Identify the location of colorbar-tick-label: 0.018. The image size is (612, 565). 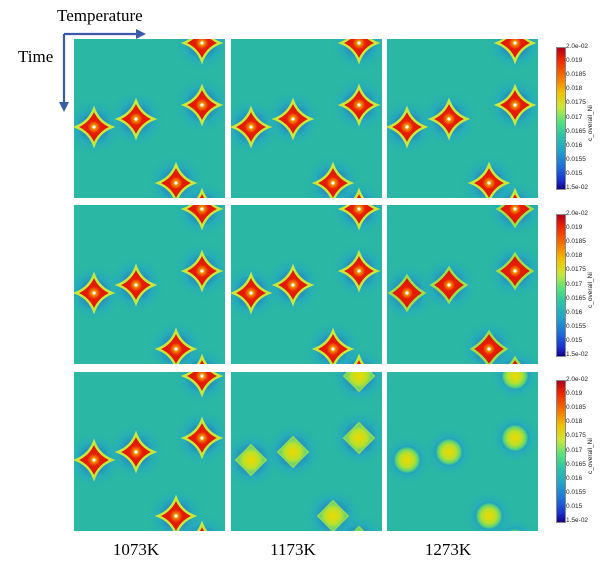
(574, 422).